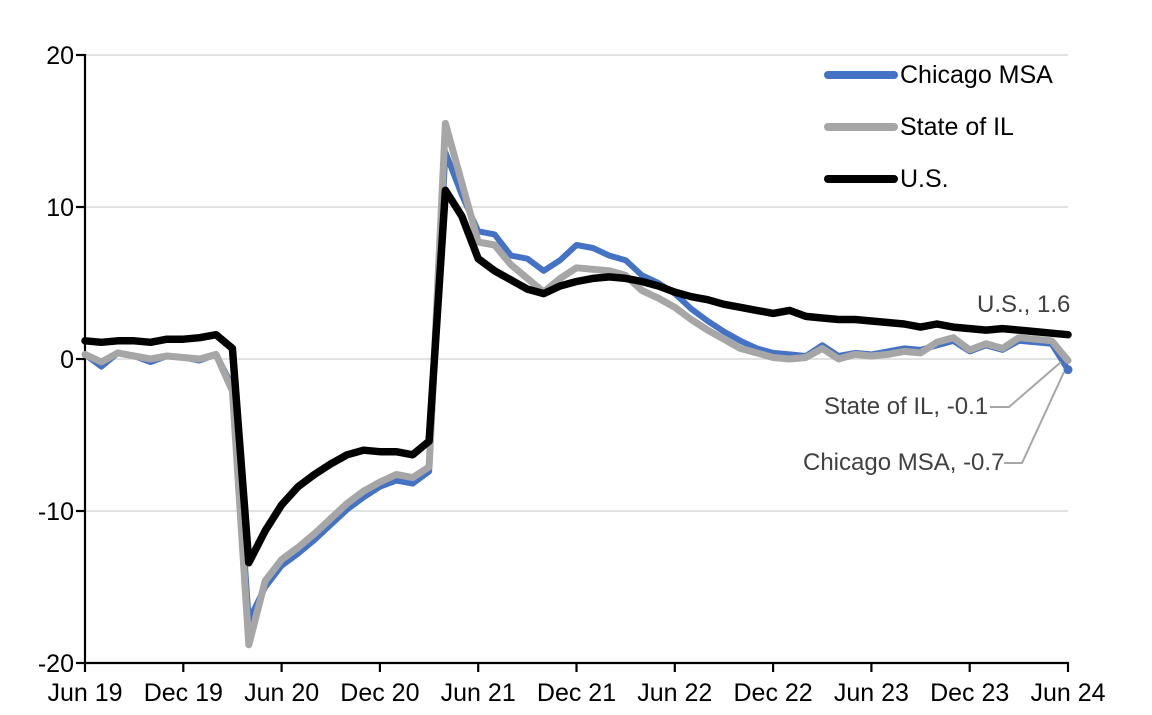 This screenshot has height=715, width=1152. Describe the element at coordinates (183, 693) in the screenshot. I see `x-tick-label: Dec 19` at that location.